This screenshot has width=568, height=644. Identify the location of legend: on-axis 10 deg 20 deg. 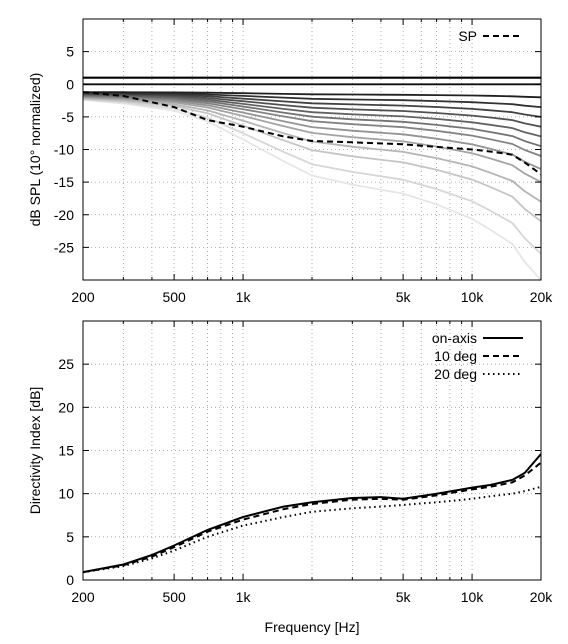
(477, 356).